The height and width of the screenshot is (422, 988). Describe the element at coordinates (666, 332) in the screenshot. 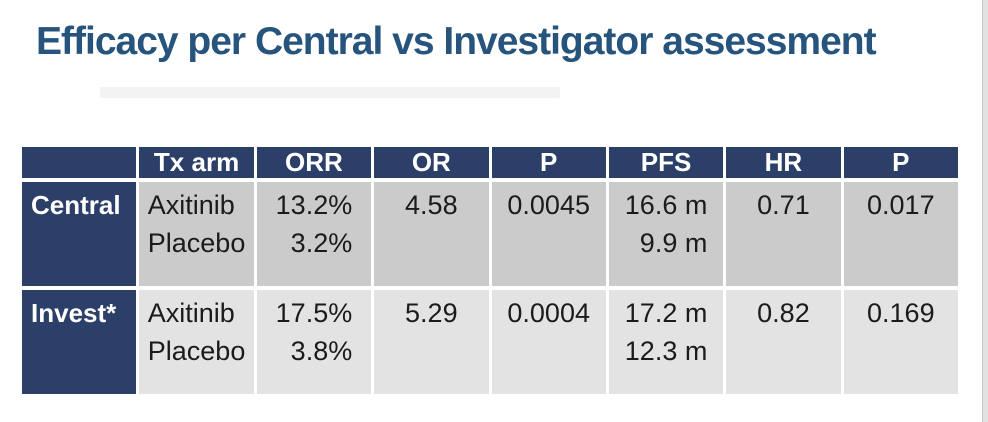

I see `pfs-stack: 17.2 m 12.3 m` at that location.